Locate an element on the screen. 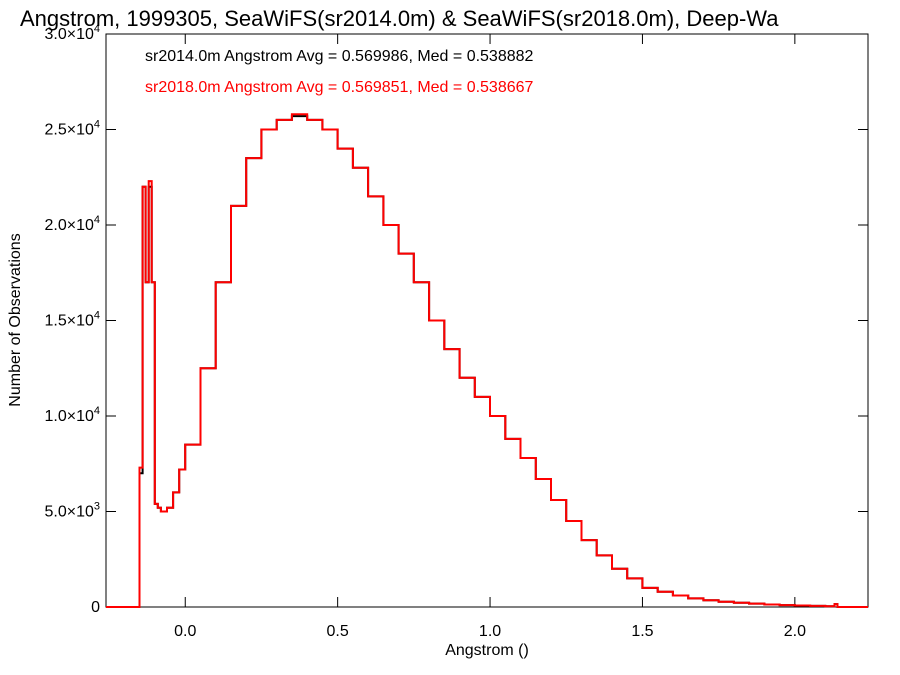 This screenshot has width=900, height=675. y-tick-label: 0 is located at coordinates (95, 607).